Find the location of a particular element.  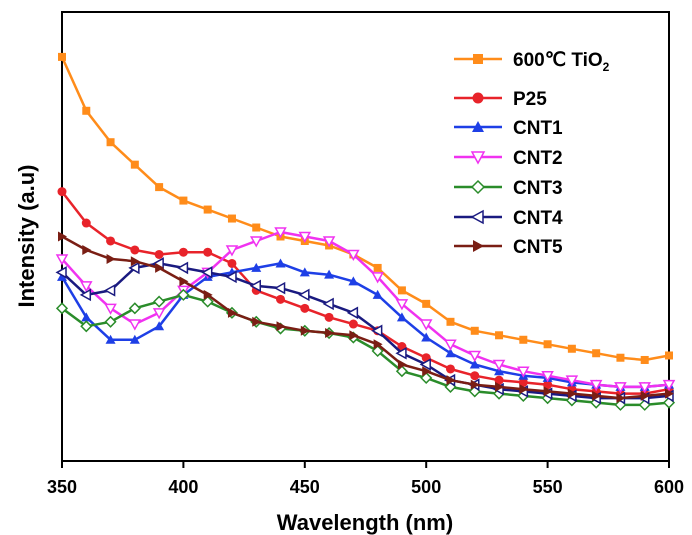

legend-item-p25: P25 is located at coordinates (500, 99).